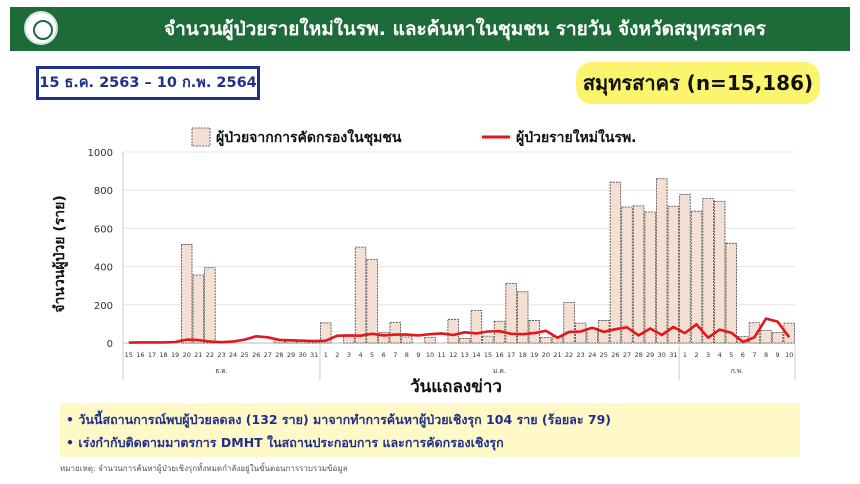  What do you see at coordinates (110, 344) in the screenshot?
I see `y-tick-label: 0` at bounding box center [110, 344].